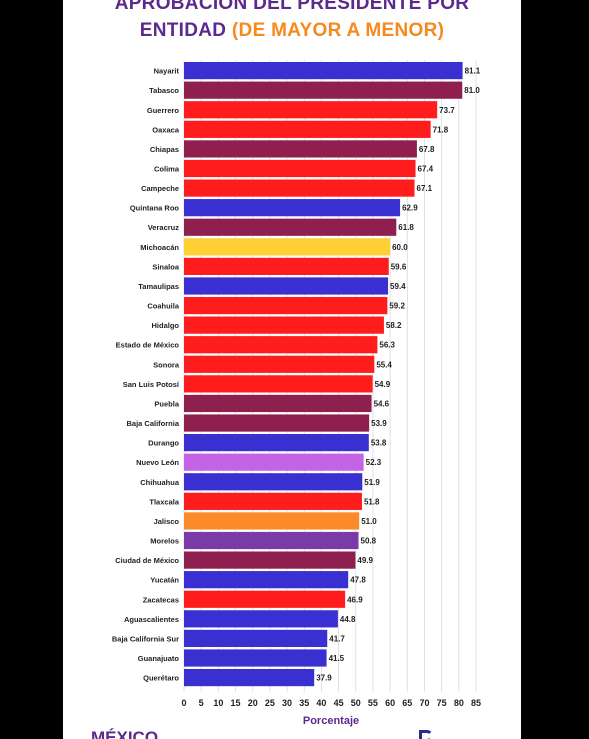 The width and height of the screenshot is (589, 739). I want to click on category-label: Quintana Roo, so click(155, 208).